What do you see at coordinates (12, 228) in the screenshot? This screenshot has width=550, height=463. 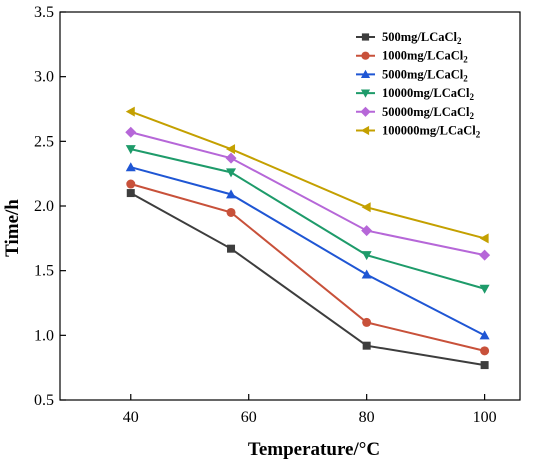 I see `y-axis-title: Time/h` at bounding box center [12, 228].